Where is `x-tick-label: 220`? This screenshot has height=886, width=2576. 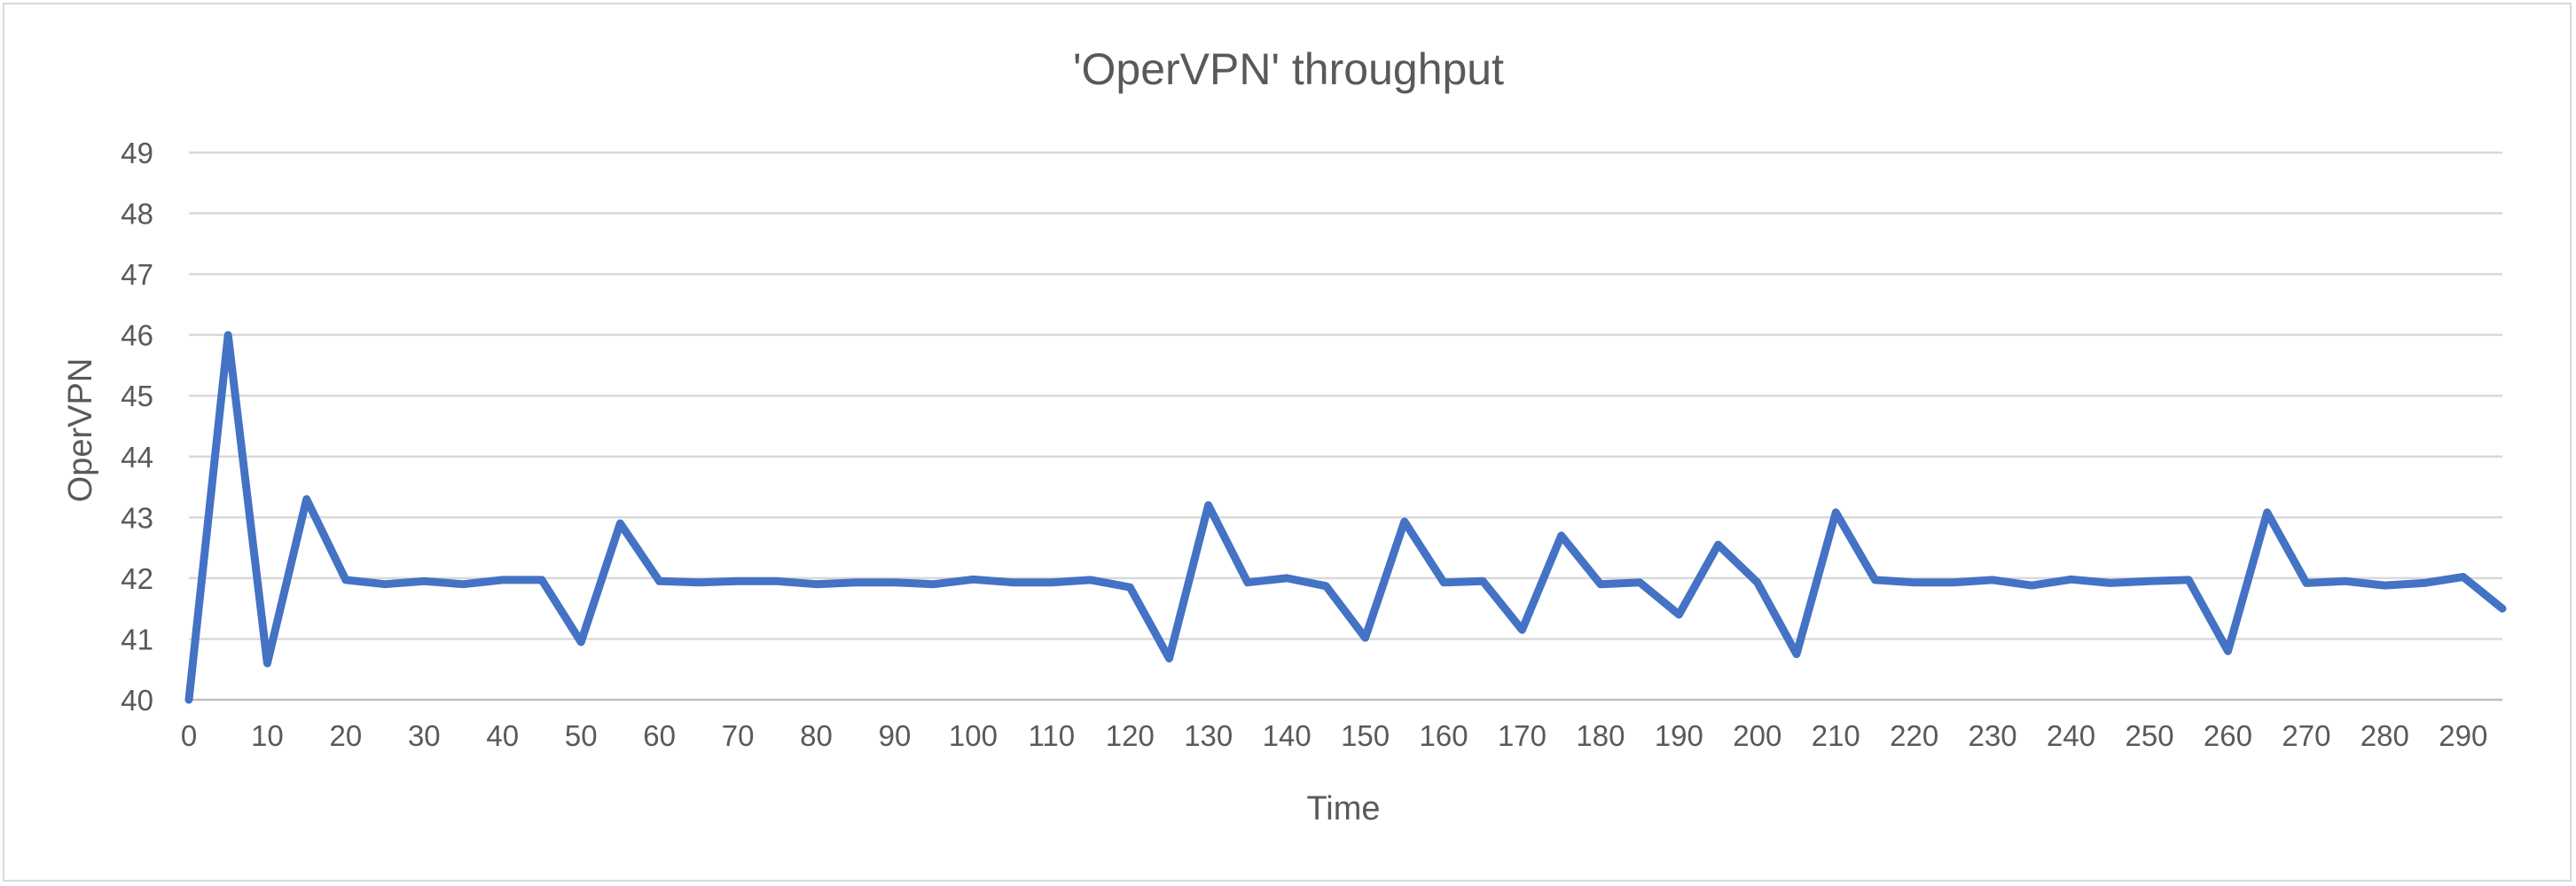
x-tick-label: 220 is located at coordinates (1914, 735).